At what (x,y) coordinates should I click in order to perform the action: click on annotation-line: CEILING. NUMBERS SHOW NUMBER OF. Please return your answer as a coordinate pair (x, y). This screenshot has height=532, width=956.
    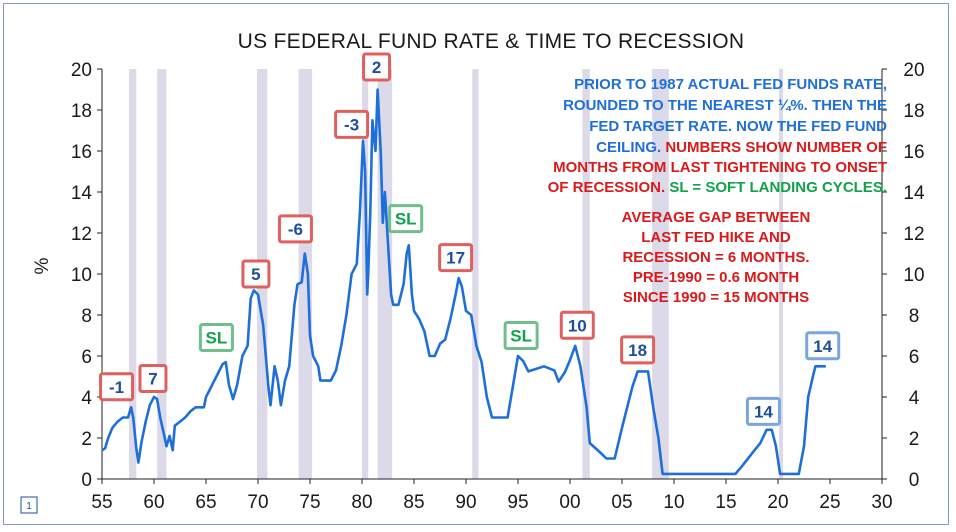
    Looking at the image, I should click on (741, 147).